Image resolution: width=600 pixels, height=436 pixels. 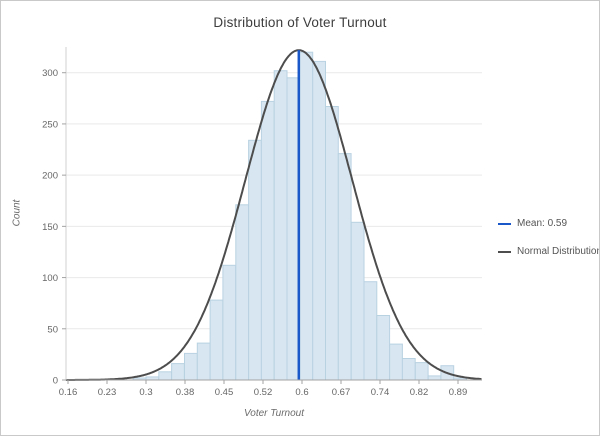 I want to click on y-tick-label: 300, so click(x=50, y=73).